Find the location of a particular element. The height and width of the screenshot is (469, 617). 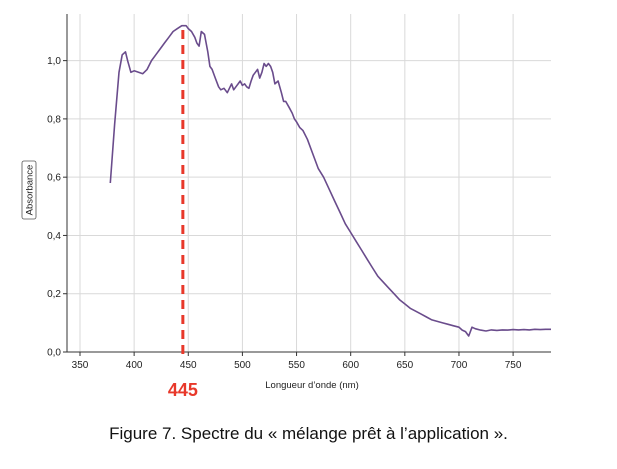

x-tick-label: 550 is located at coordinates (296, 365).